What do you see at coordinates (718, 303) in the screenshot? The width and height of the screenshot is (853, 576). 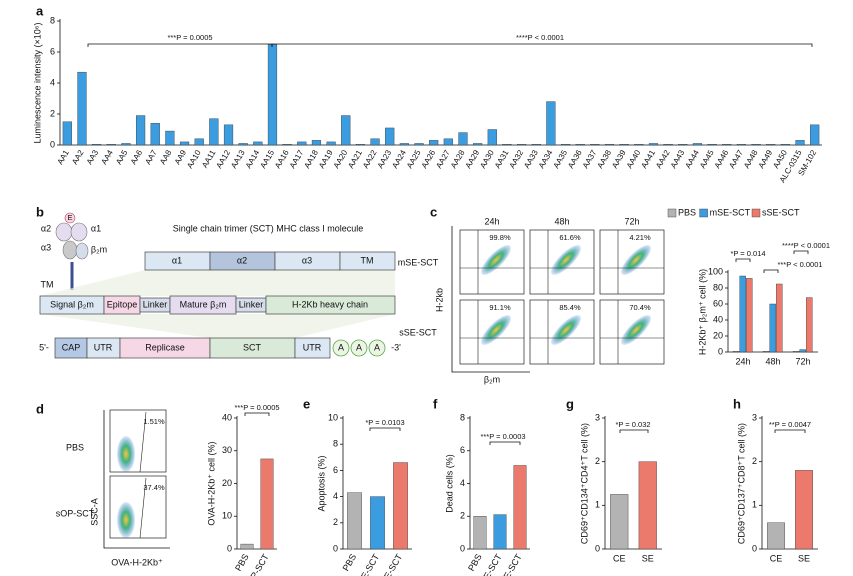 I see `y-tick-label: 60` at bounding box center [718, 303].